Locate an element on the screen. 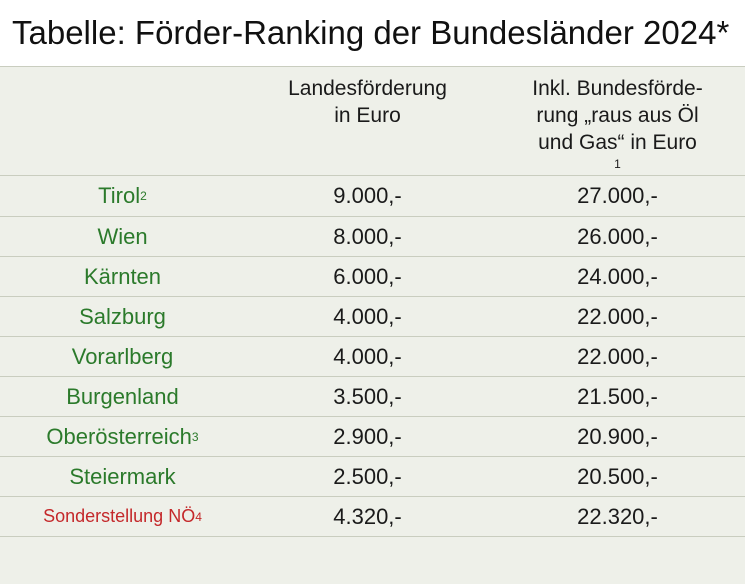 The width and height of the screenshot is (745, 584). table-row: Vorarlberg 4.000,- 22.000,- is located at coordinates (372, 357).